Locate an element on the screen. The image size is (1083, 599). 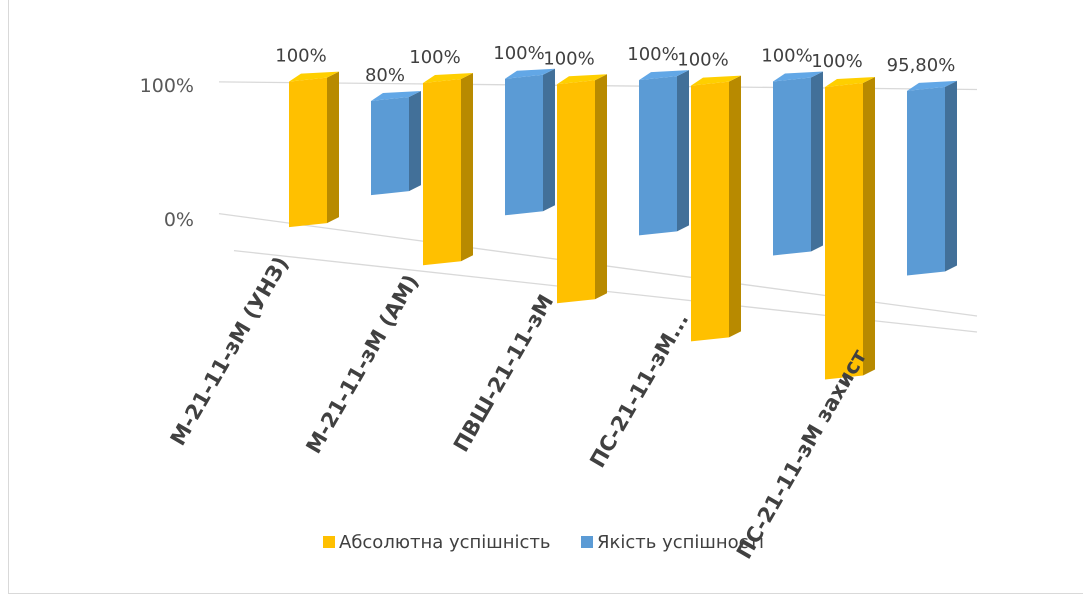
legend-item-2: Якість успішності is located at coordinates (672, 542).